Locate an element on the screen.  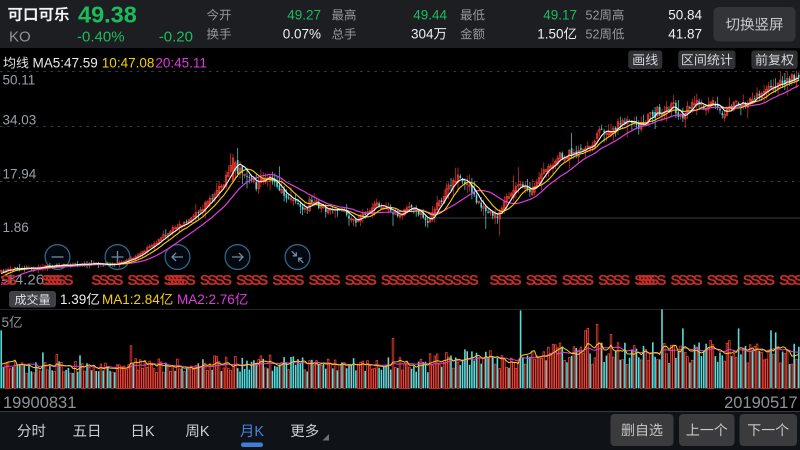
svg-text: 49.27 is located at coordinates (304, 15).